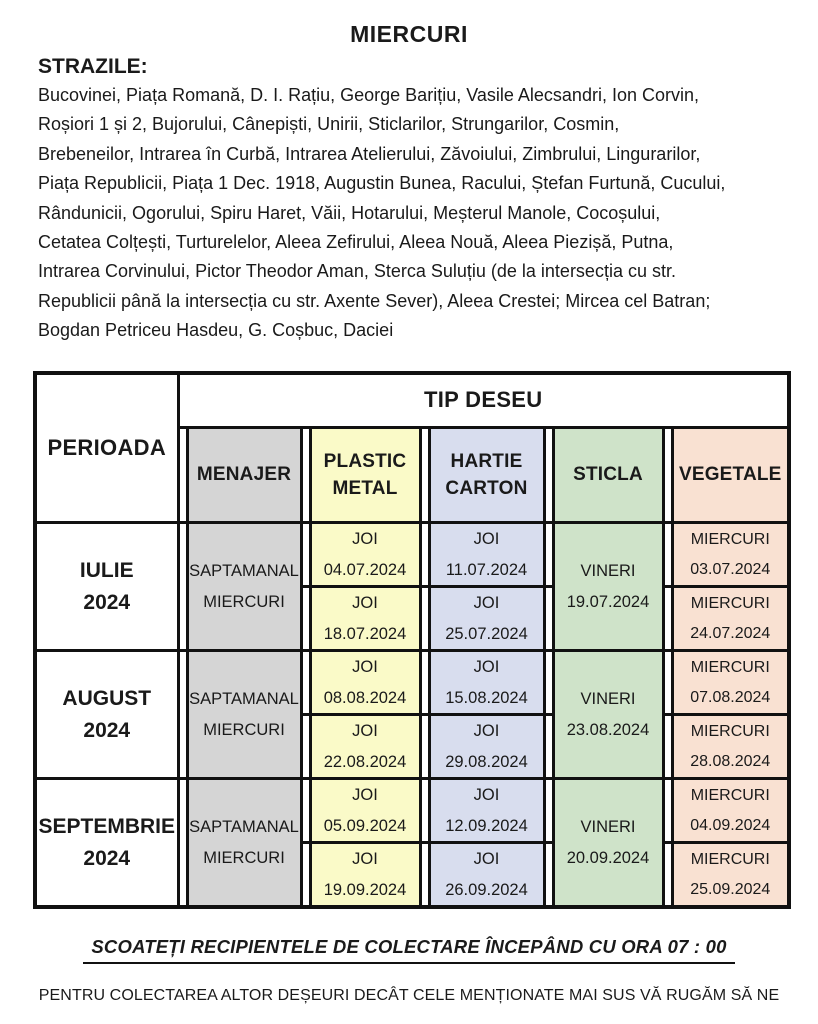 Image resolution: width=818 pixels, height=1024 pixels. What do you see at coordinates (608, 715) in the screenshot?
I see `sticla-cell: VINERI 23.08.2024` at bounding box center [608, 715].